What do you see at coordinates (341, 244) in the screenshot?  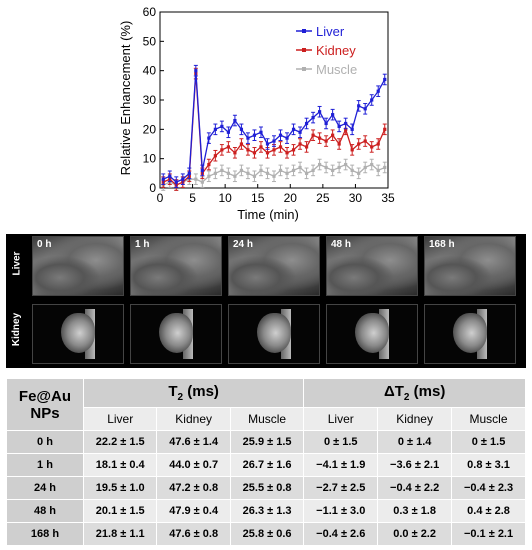 I see `time-label: 48 h` at bounding box center [341, 244].